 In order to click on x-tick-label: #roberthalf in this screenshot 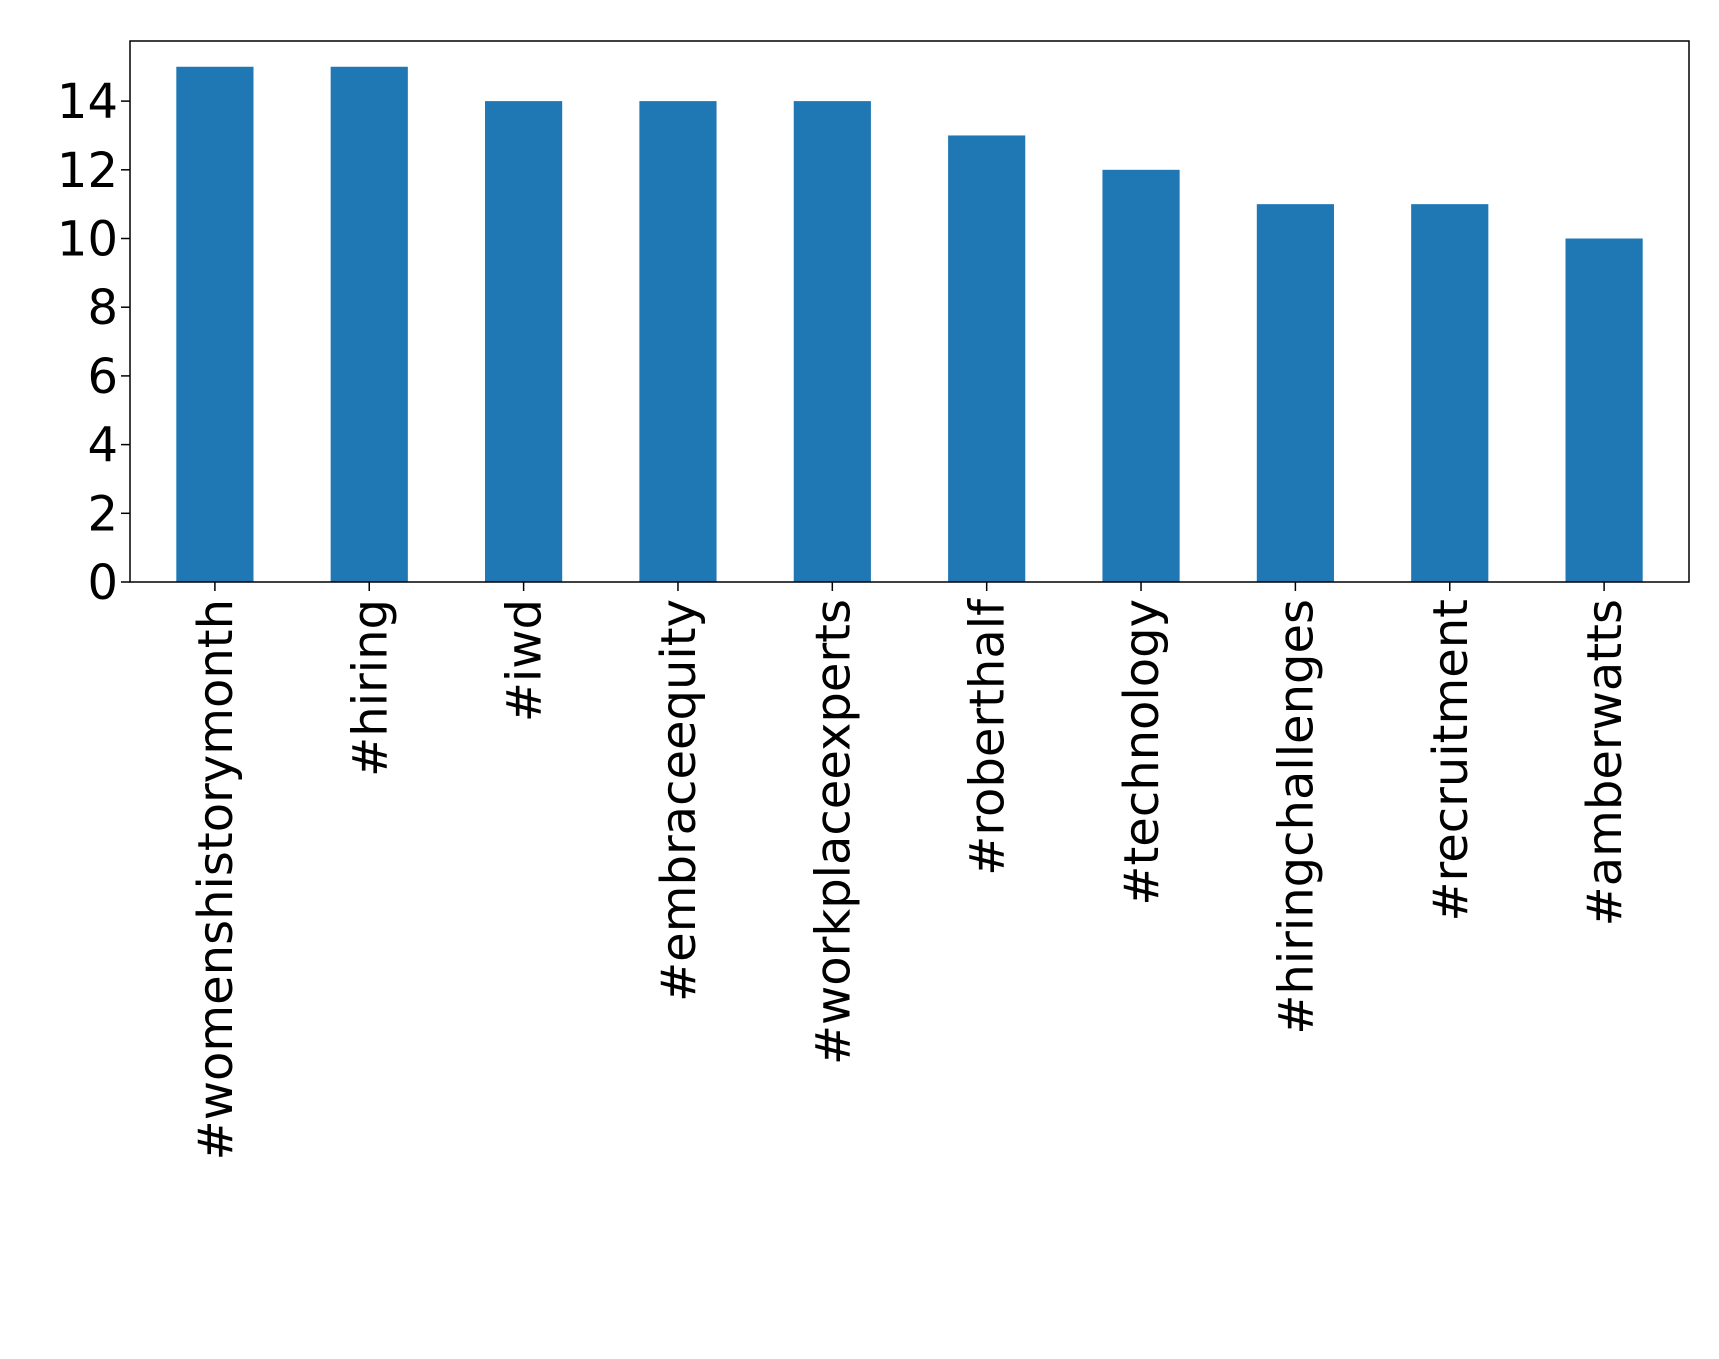, I will do `click(988, 737)`.